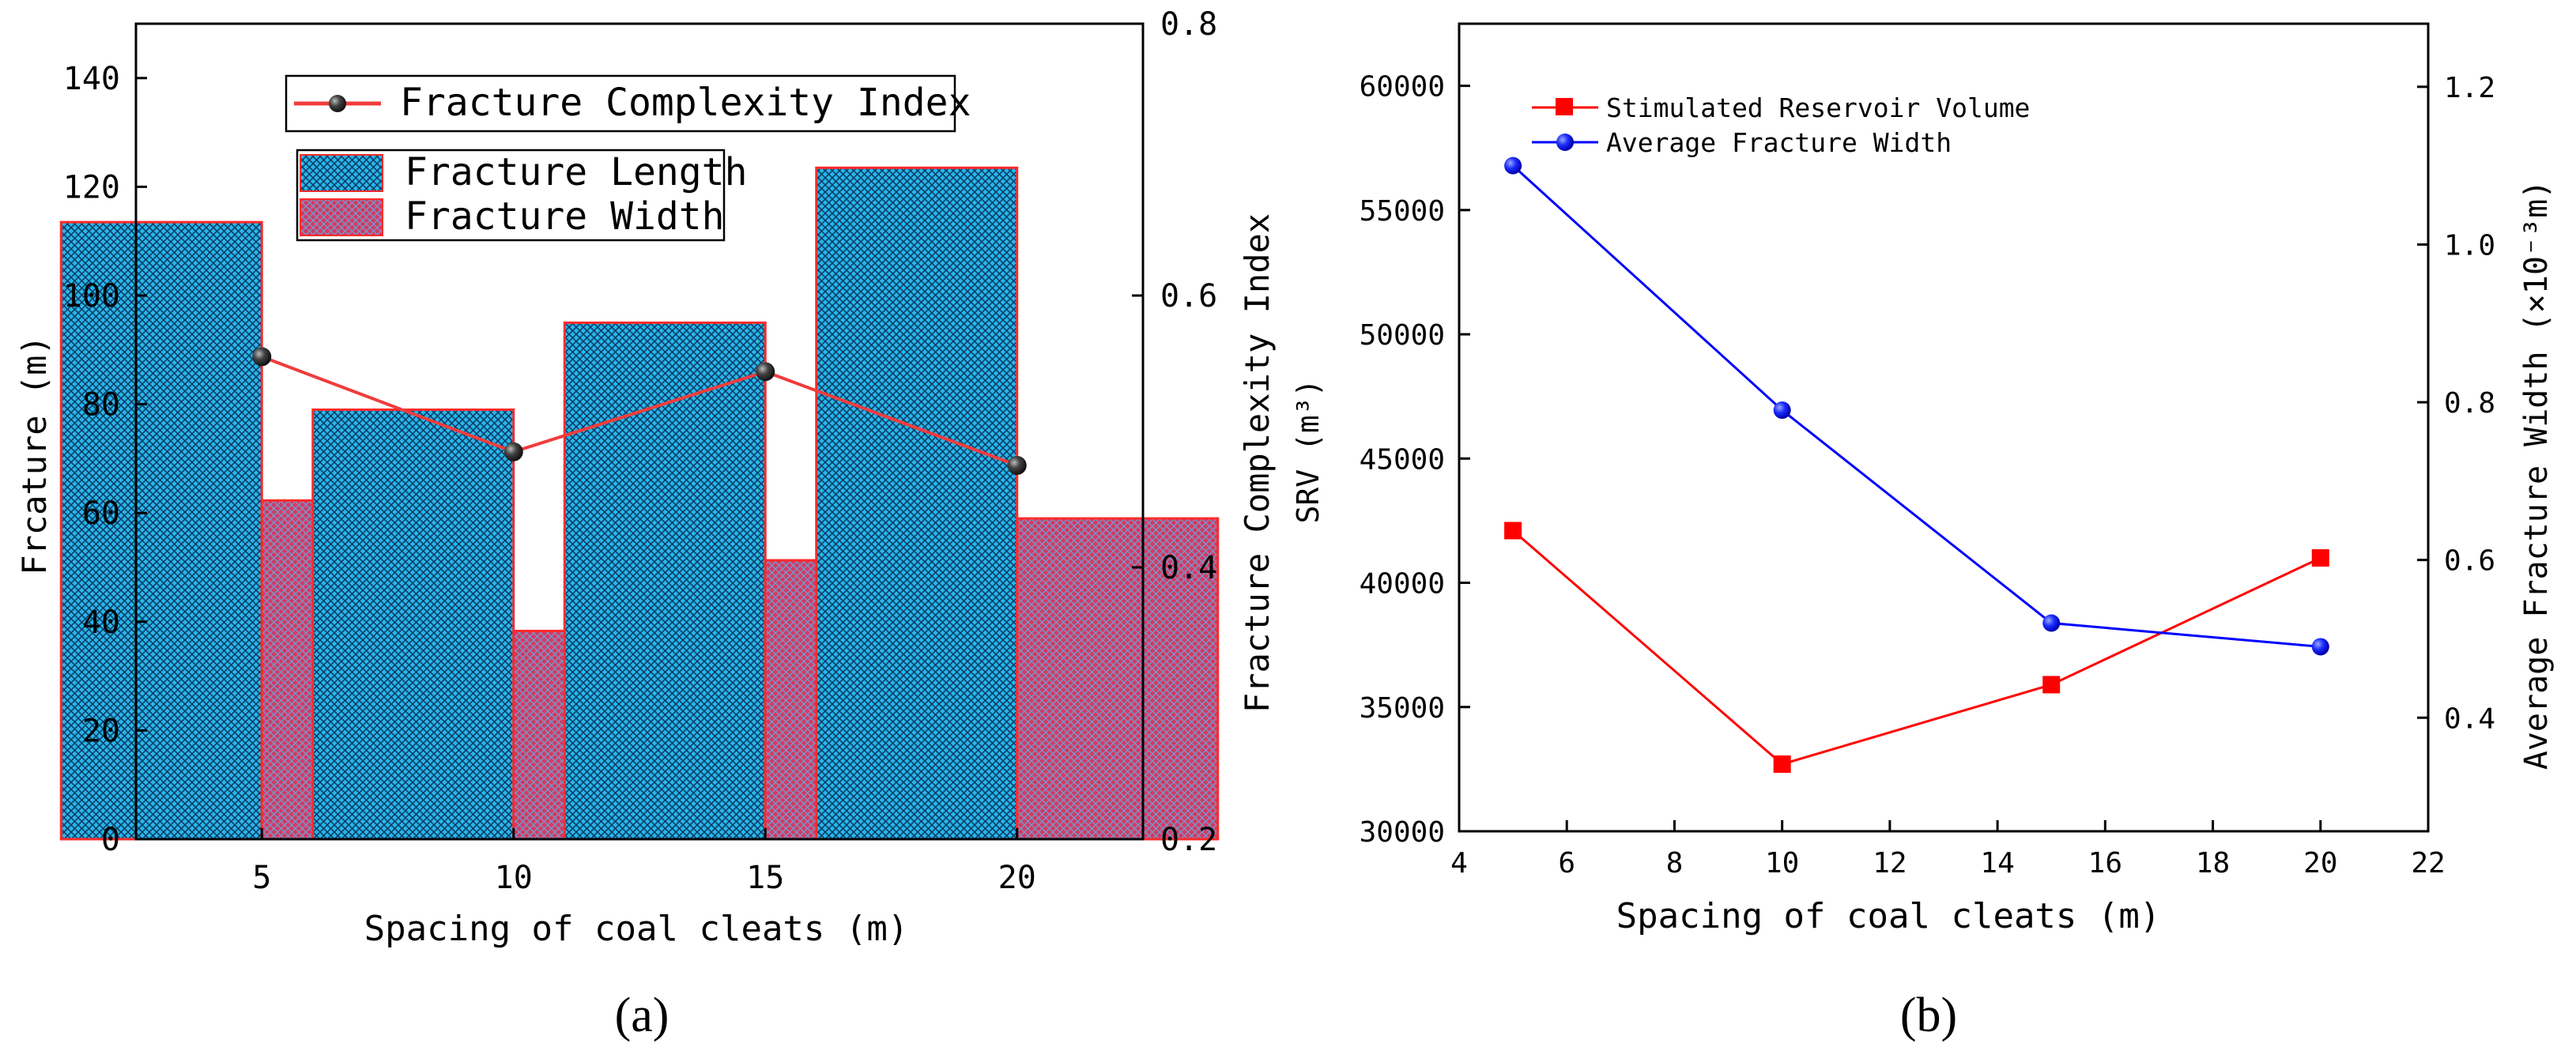  I want to click on panel-a-label: (a), so click(642, 1016).